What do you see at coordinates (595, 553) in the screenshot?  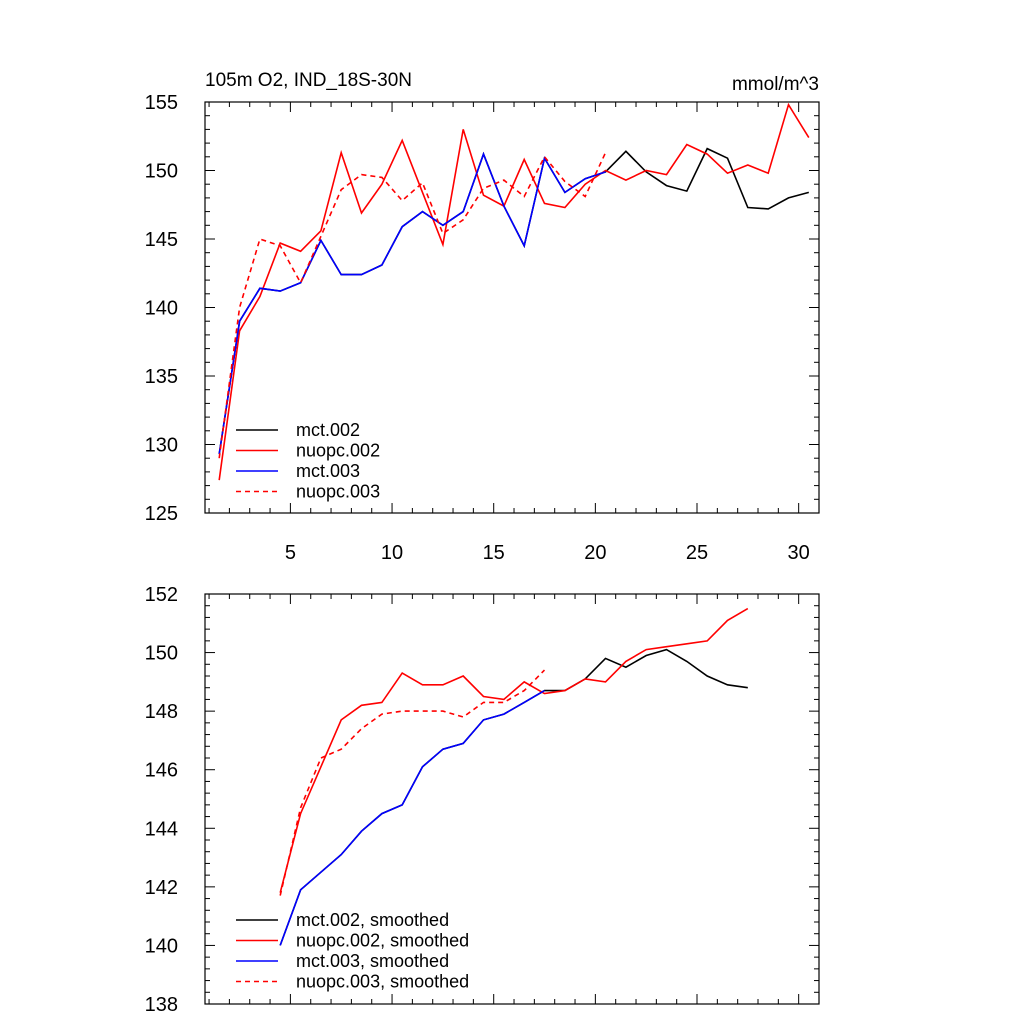 I see `x-tick-label: 20` at bounding box center [595, 553].